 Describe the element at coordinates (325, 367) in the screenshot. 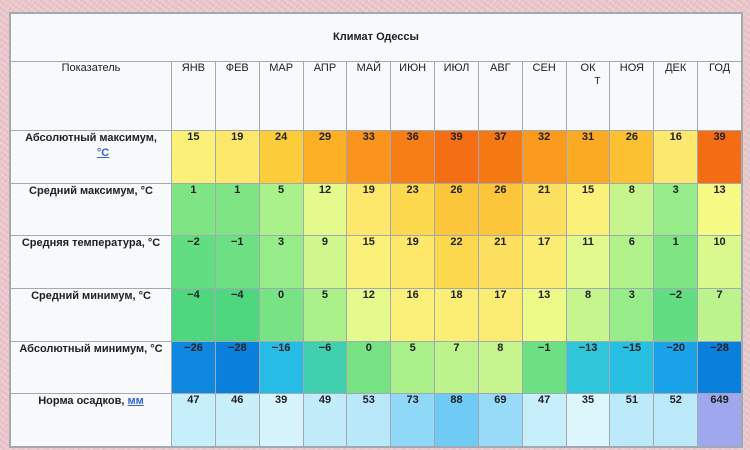

I see `table-cell: −6` at that location.